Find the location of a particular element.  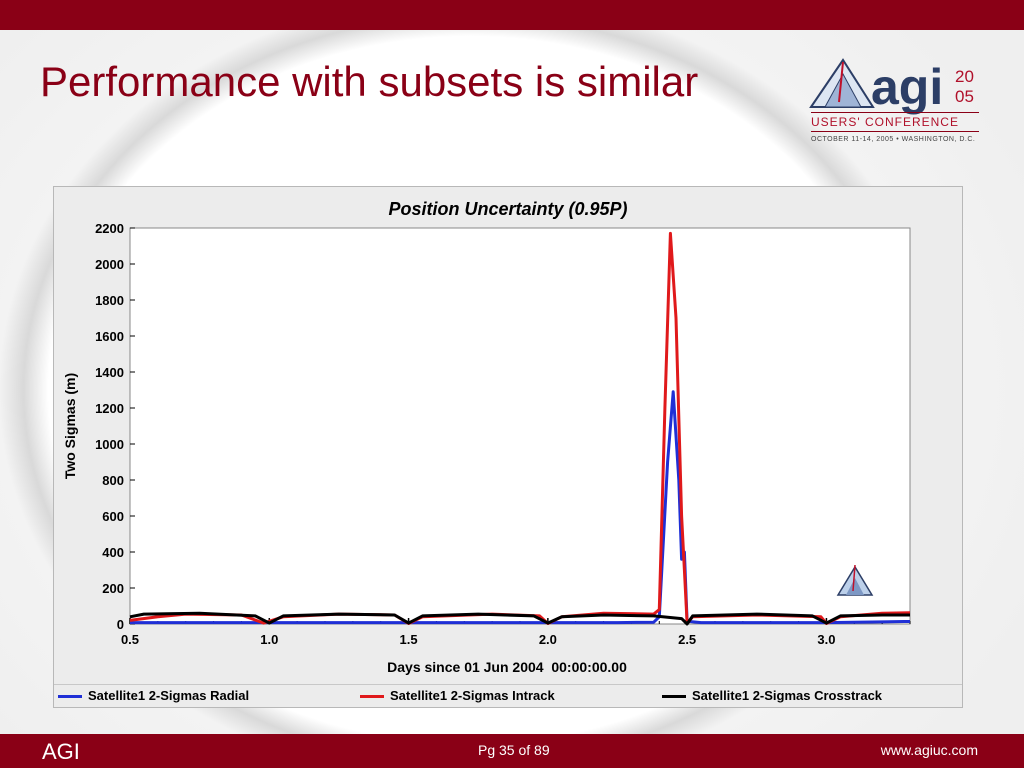

x-tick-label: 2.0 is located at coordinates (548, 639).